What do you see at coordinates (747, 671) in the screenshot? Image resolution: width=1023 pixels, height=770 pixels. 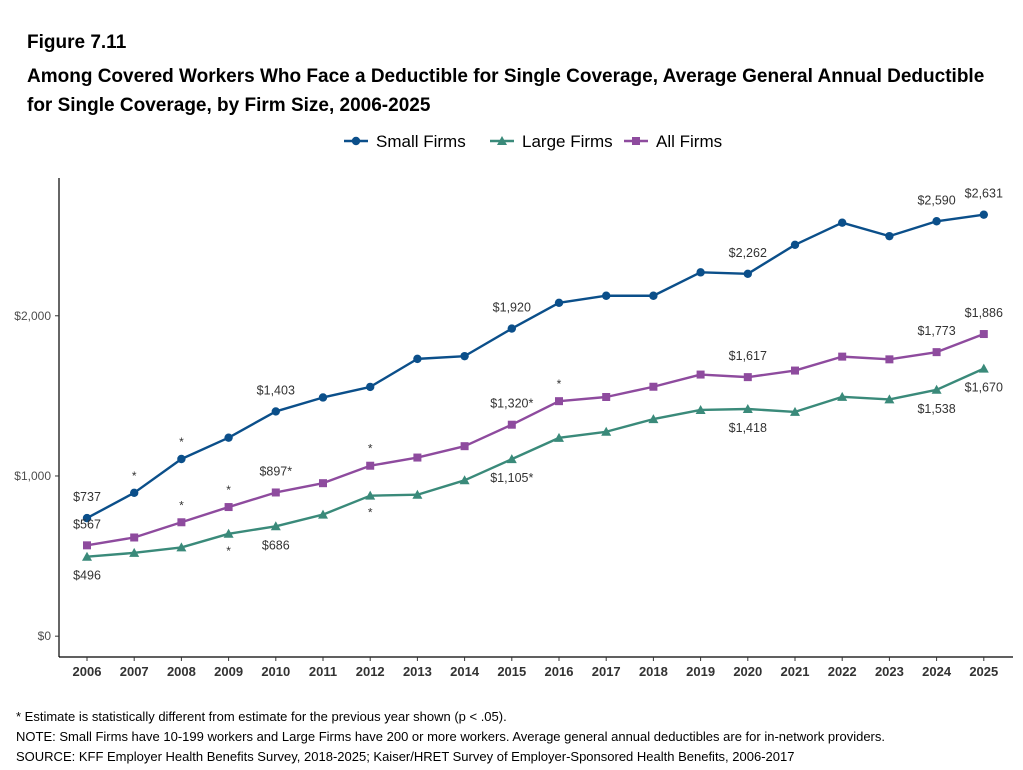 I see `x-tick-label: 2020` at bounding box center [747, 671].